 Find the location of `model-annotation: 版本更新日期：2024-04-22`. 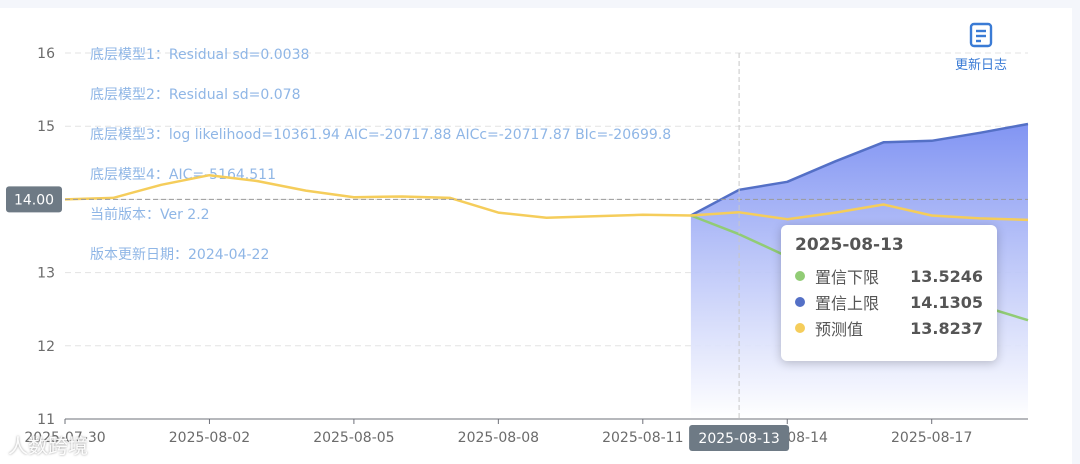

model-annotation: 版本更新日期：2024-04-22 is located at coordinates (179, 255).